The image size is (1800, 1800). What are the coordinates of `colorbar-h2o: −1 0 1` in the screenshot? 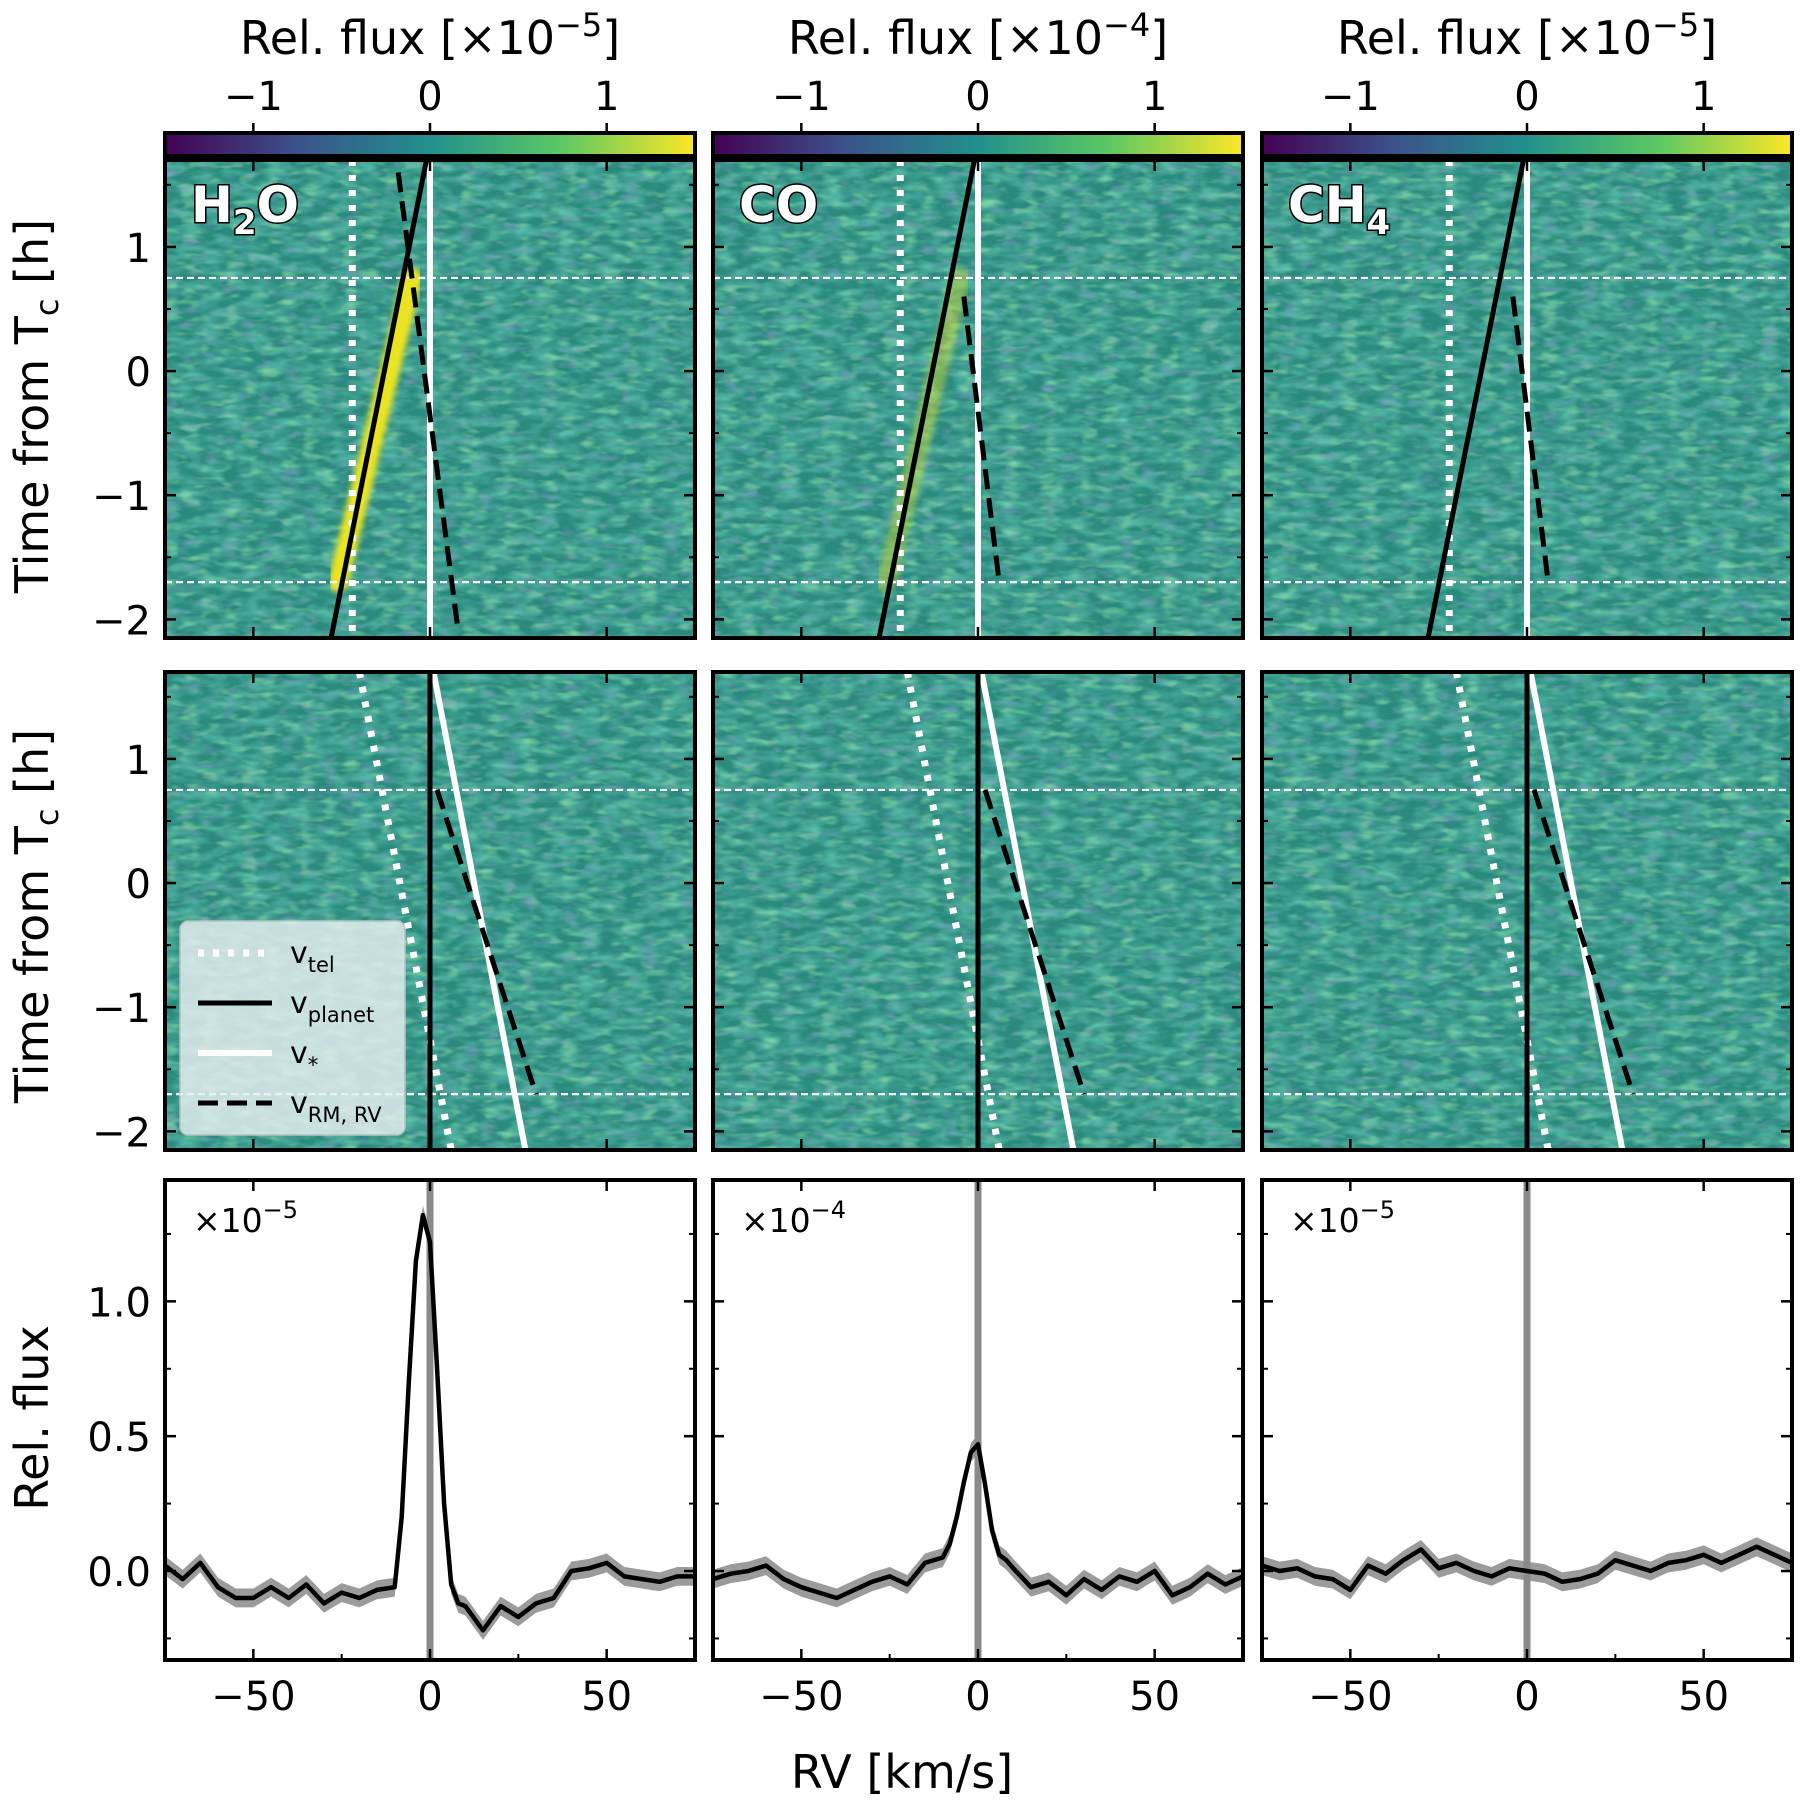 It's located at (430, 116).